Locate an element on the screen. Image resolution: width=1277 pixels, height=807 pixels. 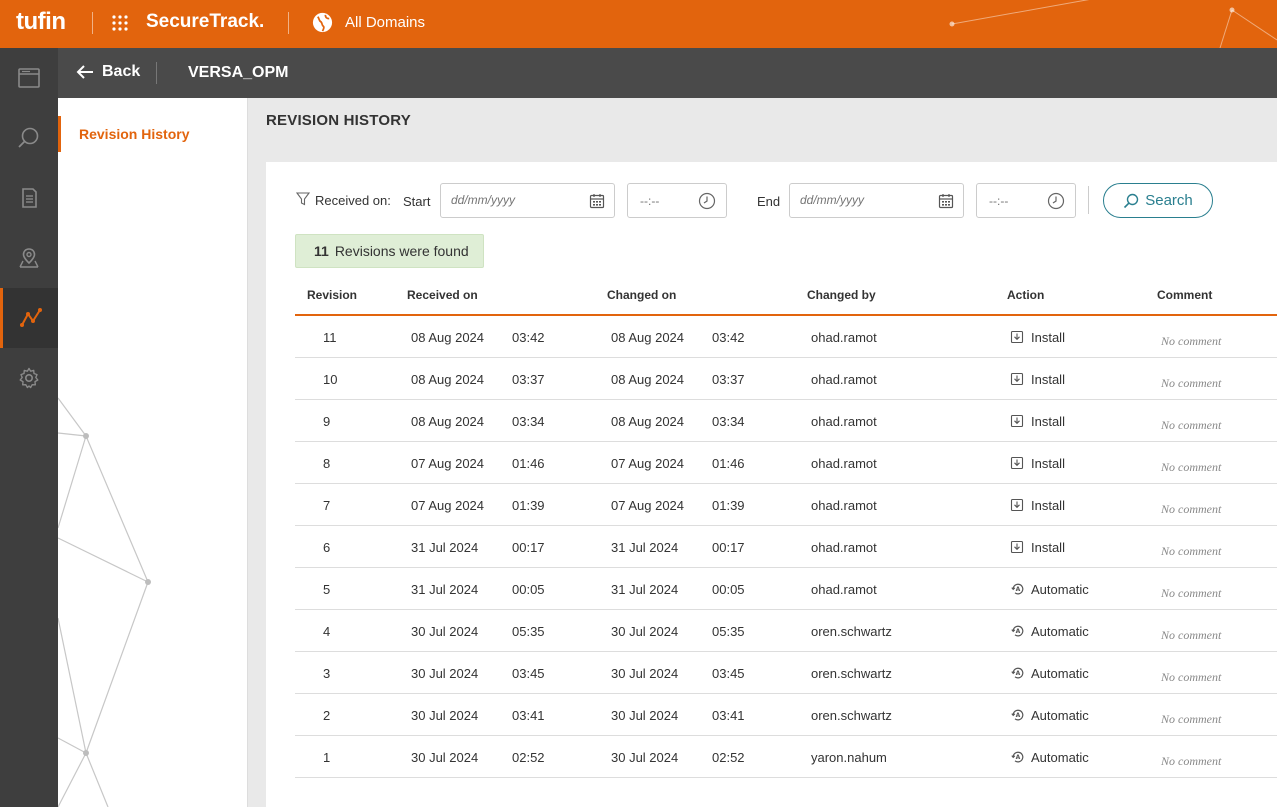
rail-item-search is located at coordinates (29, 138).